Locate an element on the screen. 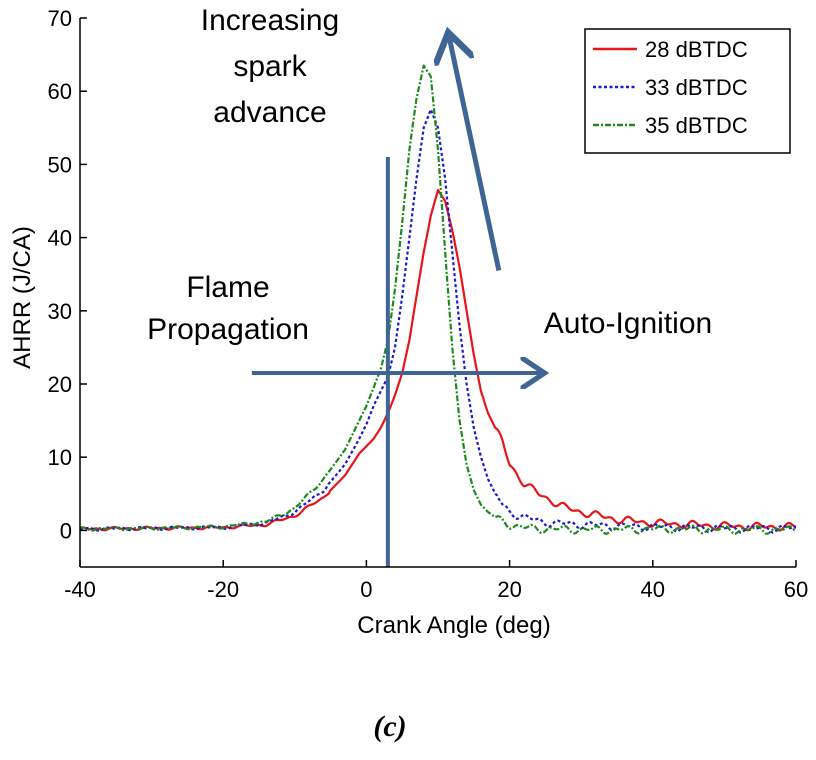 The height and width of the screenshot is (760, 816). diagonal-arrow is located at coordinates (475, 153).